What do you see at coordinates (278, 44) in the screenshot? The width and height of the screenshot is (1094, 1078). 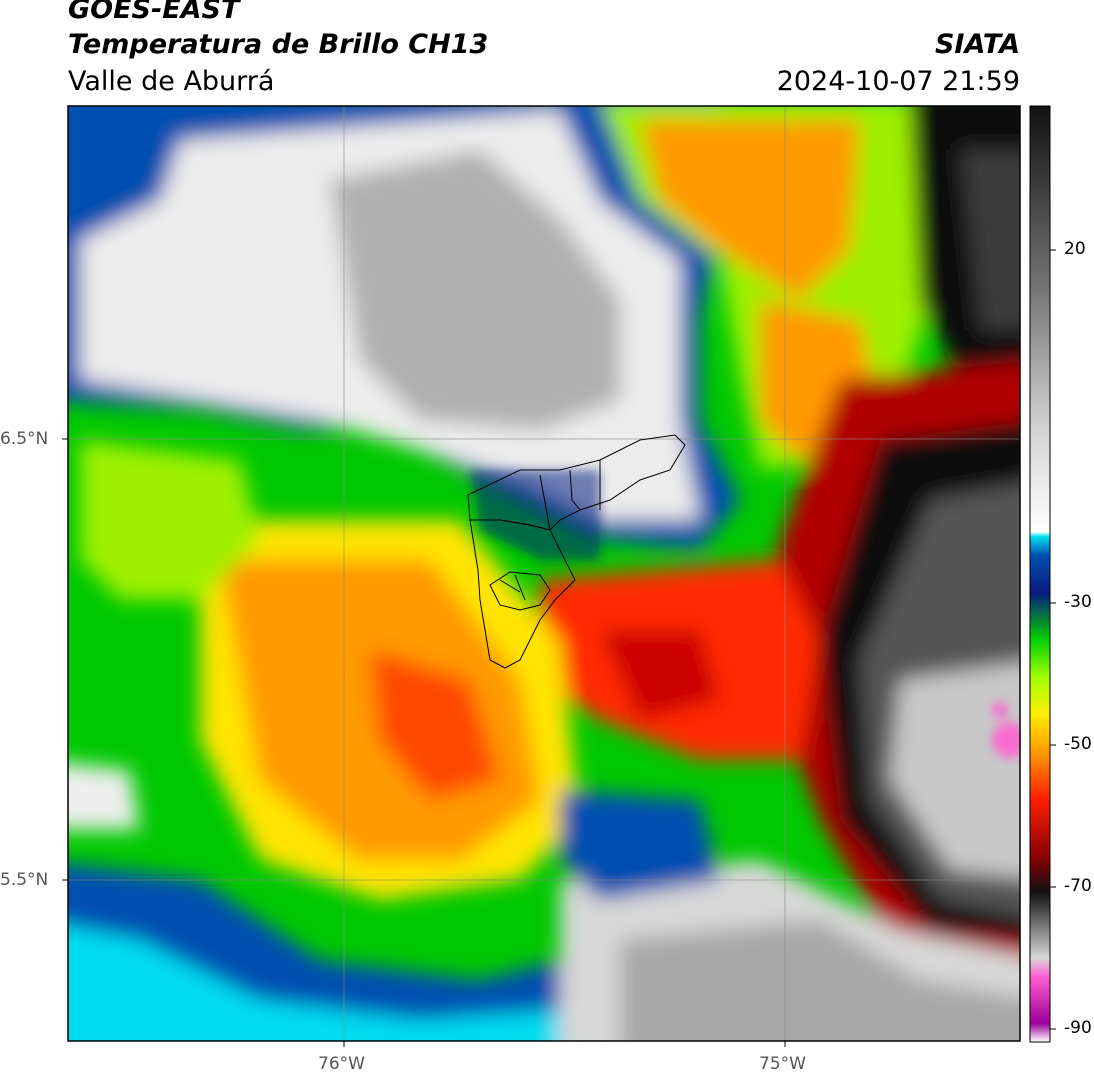 I see `product-title: Temperatura de Brillo CH13` at bounding box center [278, 44].